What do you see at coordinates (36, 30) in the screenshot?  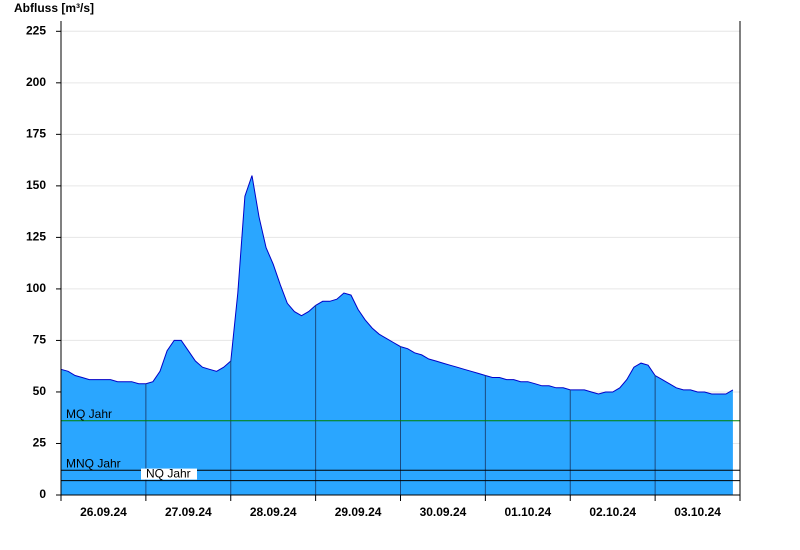 I see `y-tick-label: 225` at bounding box center [36, 30].